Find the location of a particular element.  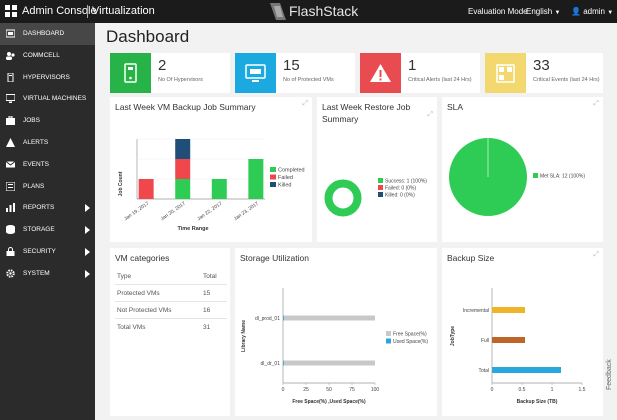

plans-icon is located at coordinates (10, 186).